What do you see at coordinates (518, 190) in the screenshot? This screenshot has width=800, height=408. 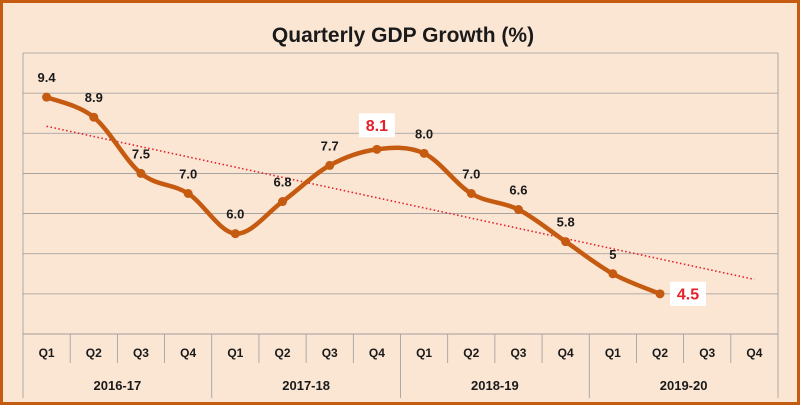 I see `data-label: 6.6` at bounding box center [518, 190].